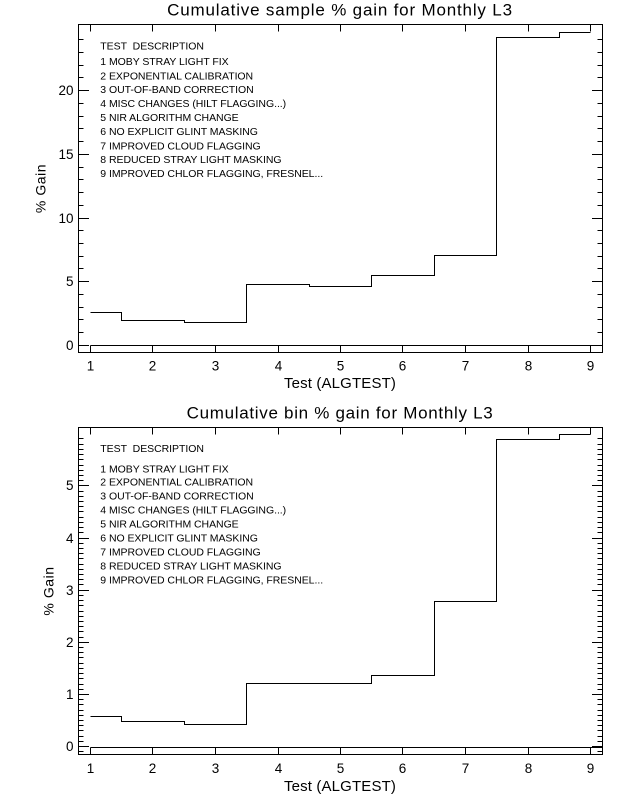 The width and height of the screenshot is (626, 805). Describe the element at coordinates (340, 10) in the screenshot. I see `svg-text:Cumulative sample % gain for M: Cumulative sample % gain for Monthly L3` at that location.